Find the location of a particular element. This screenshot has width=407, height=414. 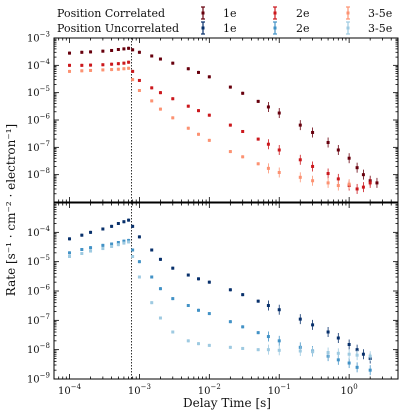

legend-marker-correlated-2e is located at coordinates (275, 13).